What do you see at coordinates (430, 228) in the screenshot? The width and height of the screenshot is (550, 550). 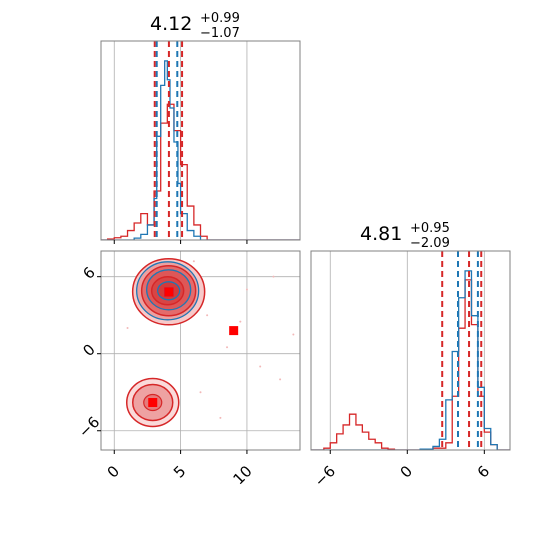 I see `title-y-upper: +0.95` at bounding box center [430, 228].